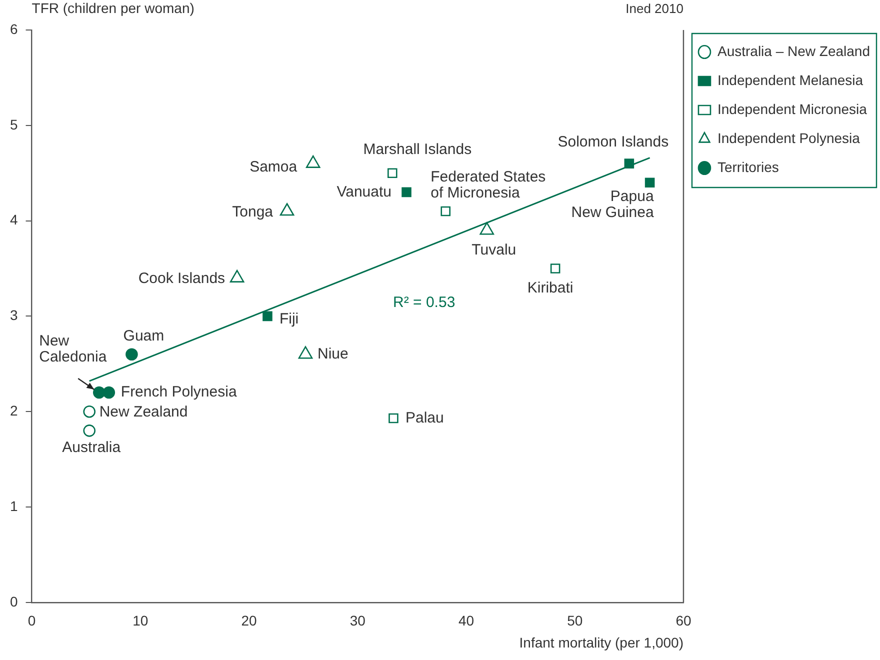 The width and height of the screenshot is (880, 660). Describe the element at coordinates (424, 417) in the screenshot. I see `annotation: Palau` at that location.